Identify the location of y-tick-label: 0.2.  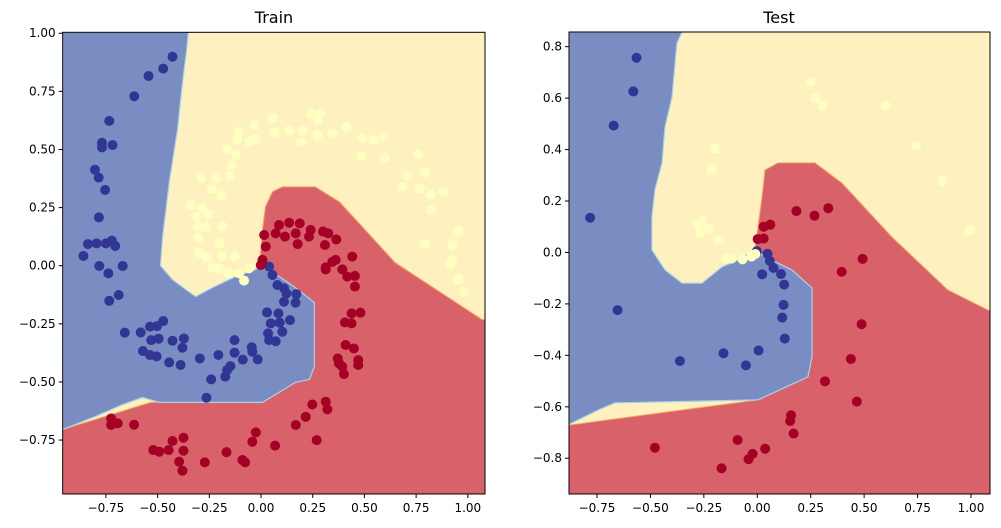
(552, 201).